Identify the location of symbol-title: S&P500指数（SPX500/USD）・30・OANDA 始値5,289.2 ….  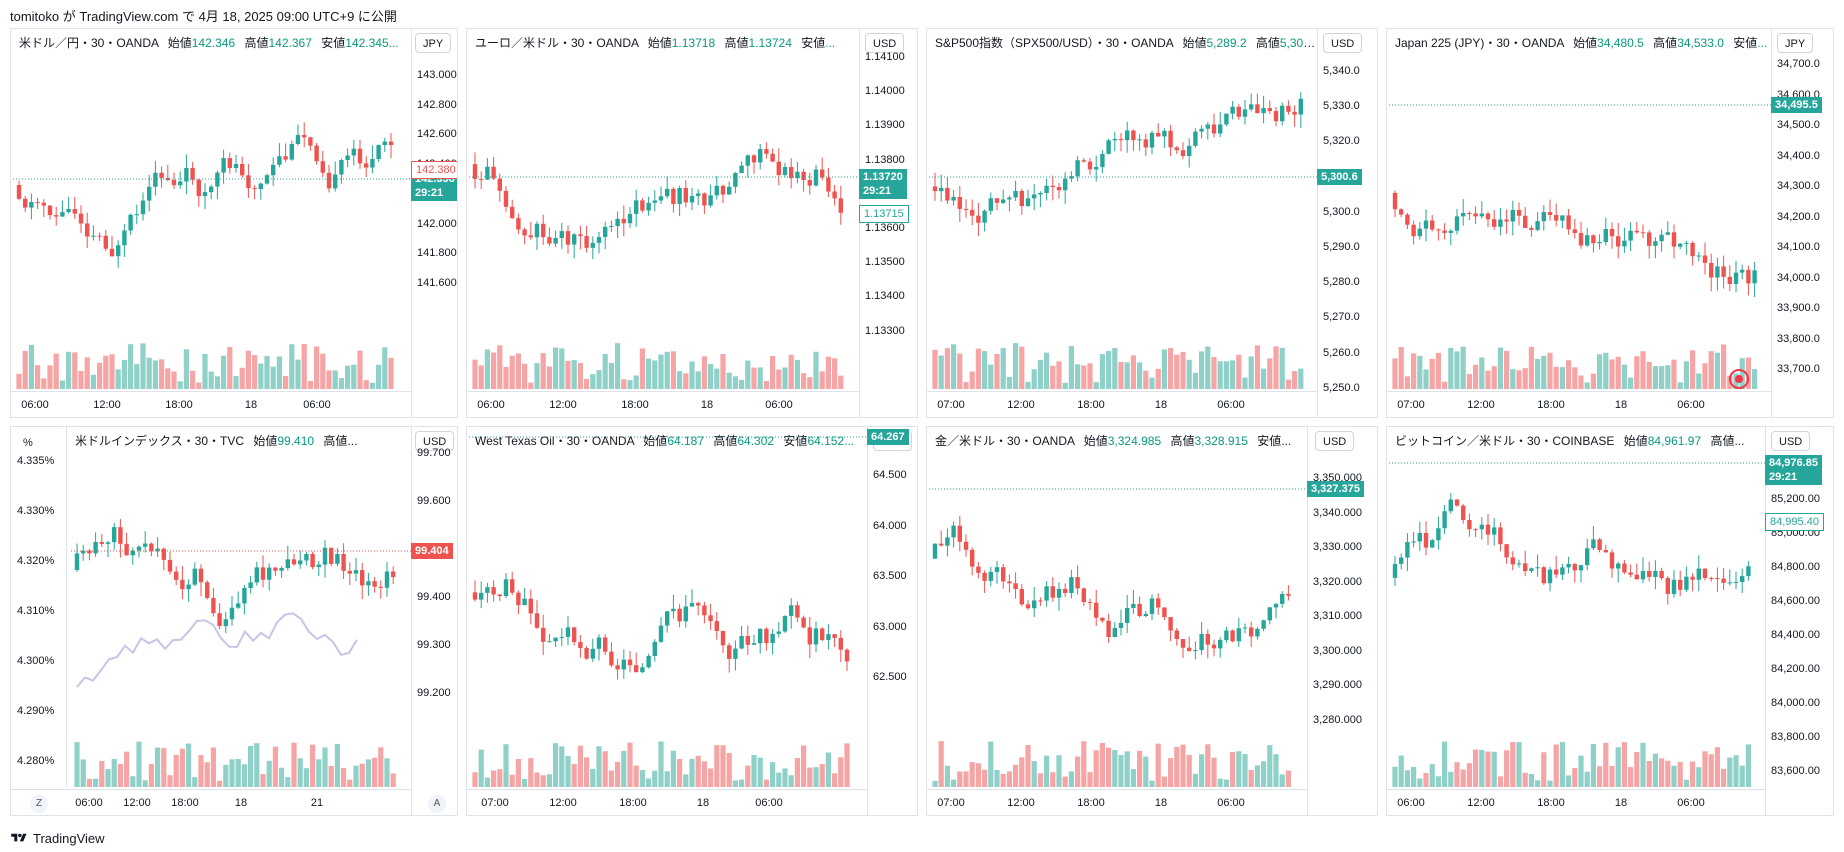
(1126, 43).